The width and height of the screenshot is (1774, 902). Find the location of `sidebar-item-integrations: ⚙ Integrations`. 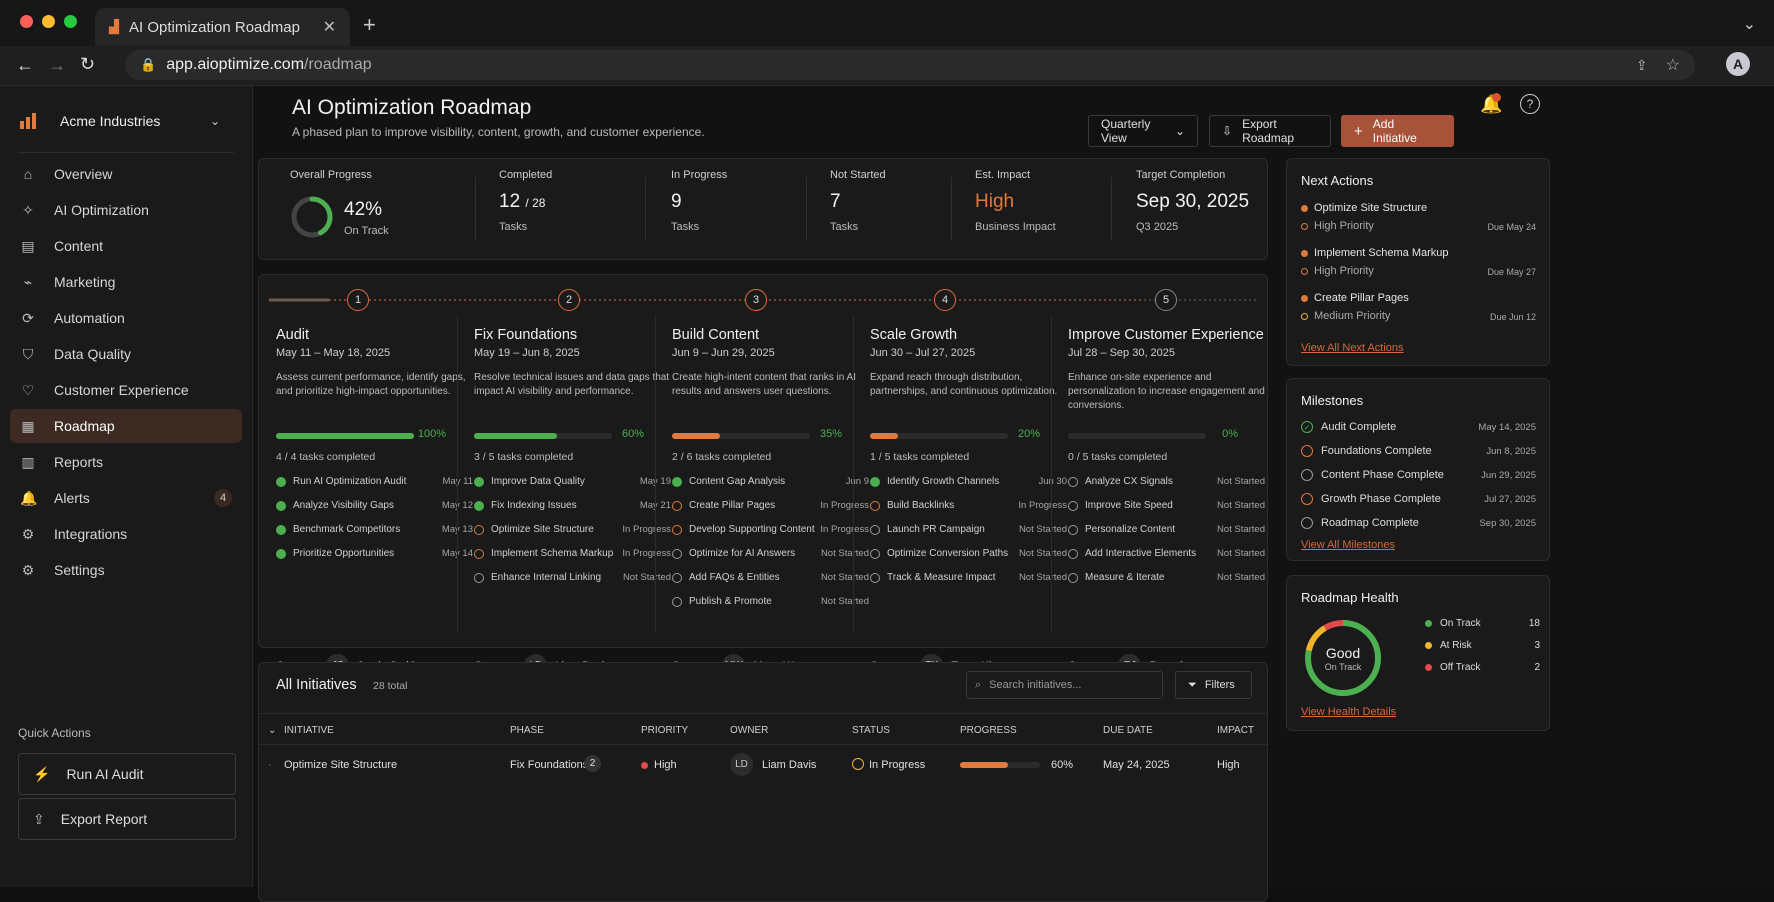

sidebar-item-integrations: ⚙ Integrations is located at coordinates (126, 534).